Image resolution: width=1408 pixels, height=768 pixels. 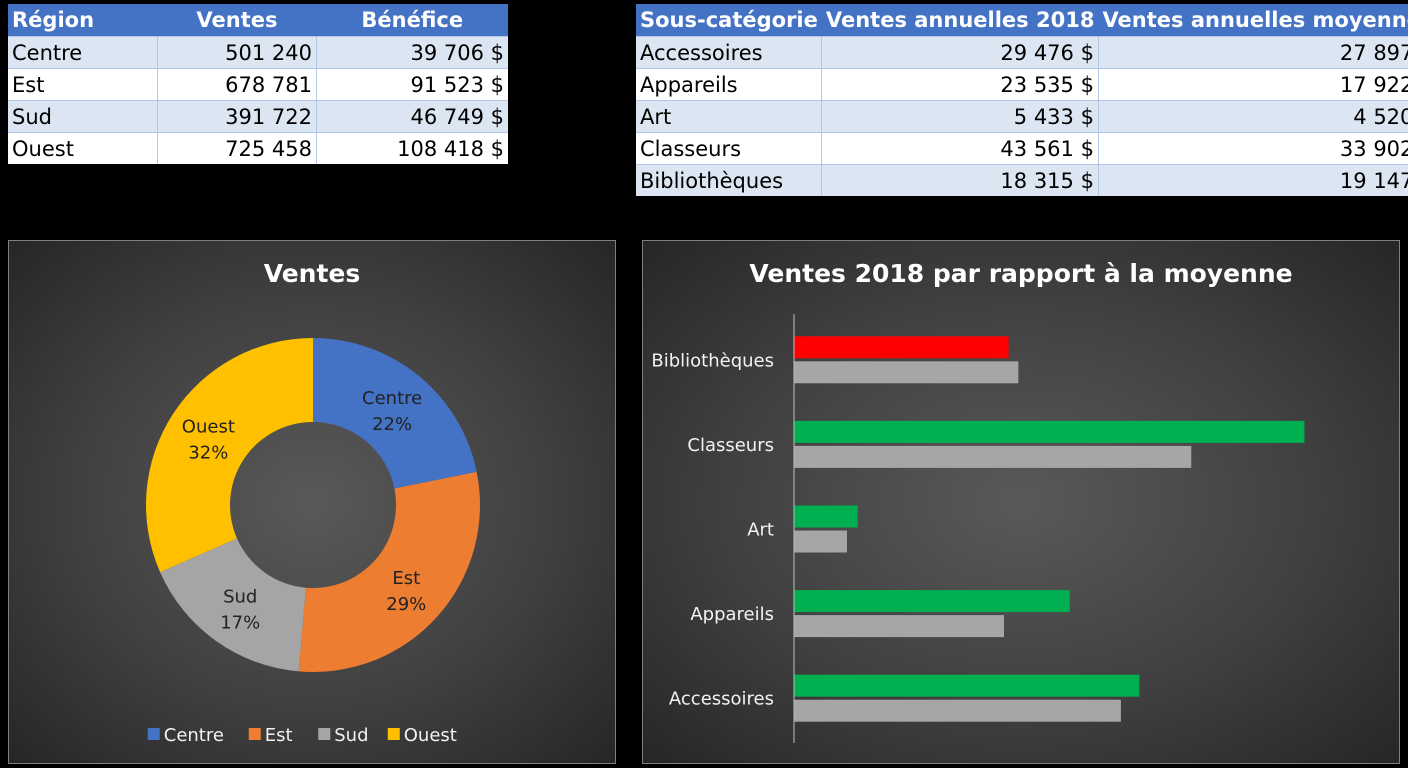 I want to click on region-table-cell: 46 749 $, so click(x=411, y=116).